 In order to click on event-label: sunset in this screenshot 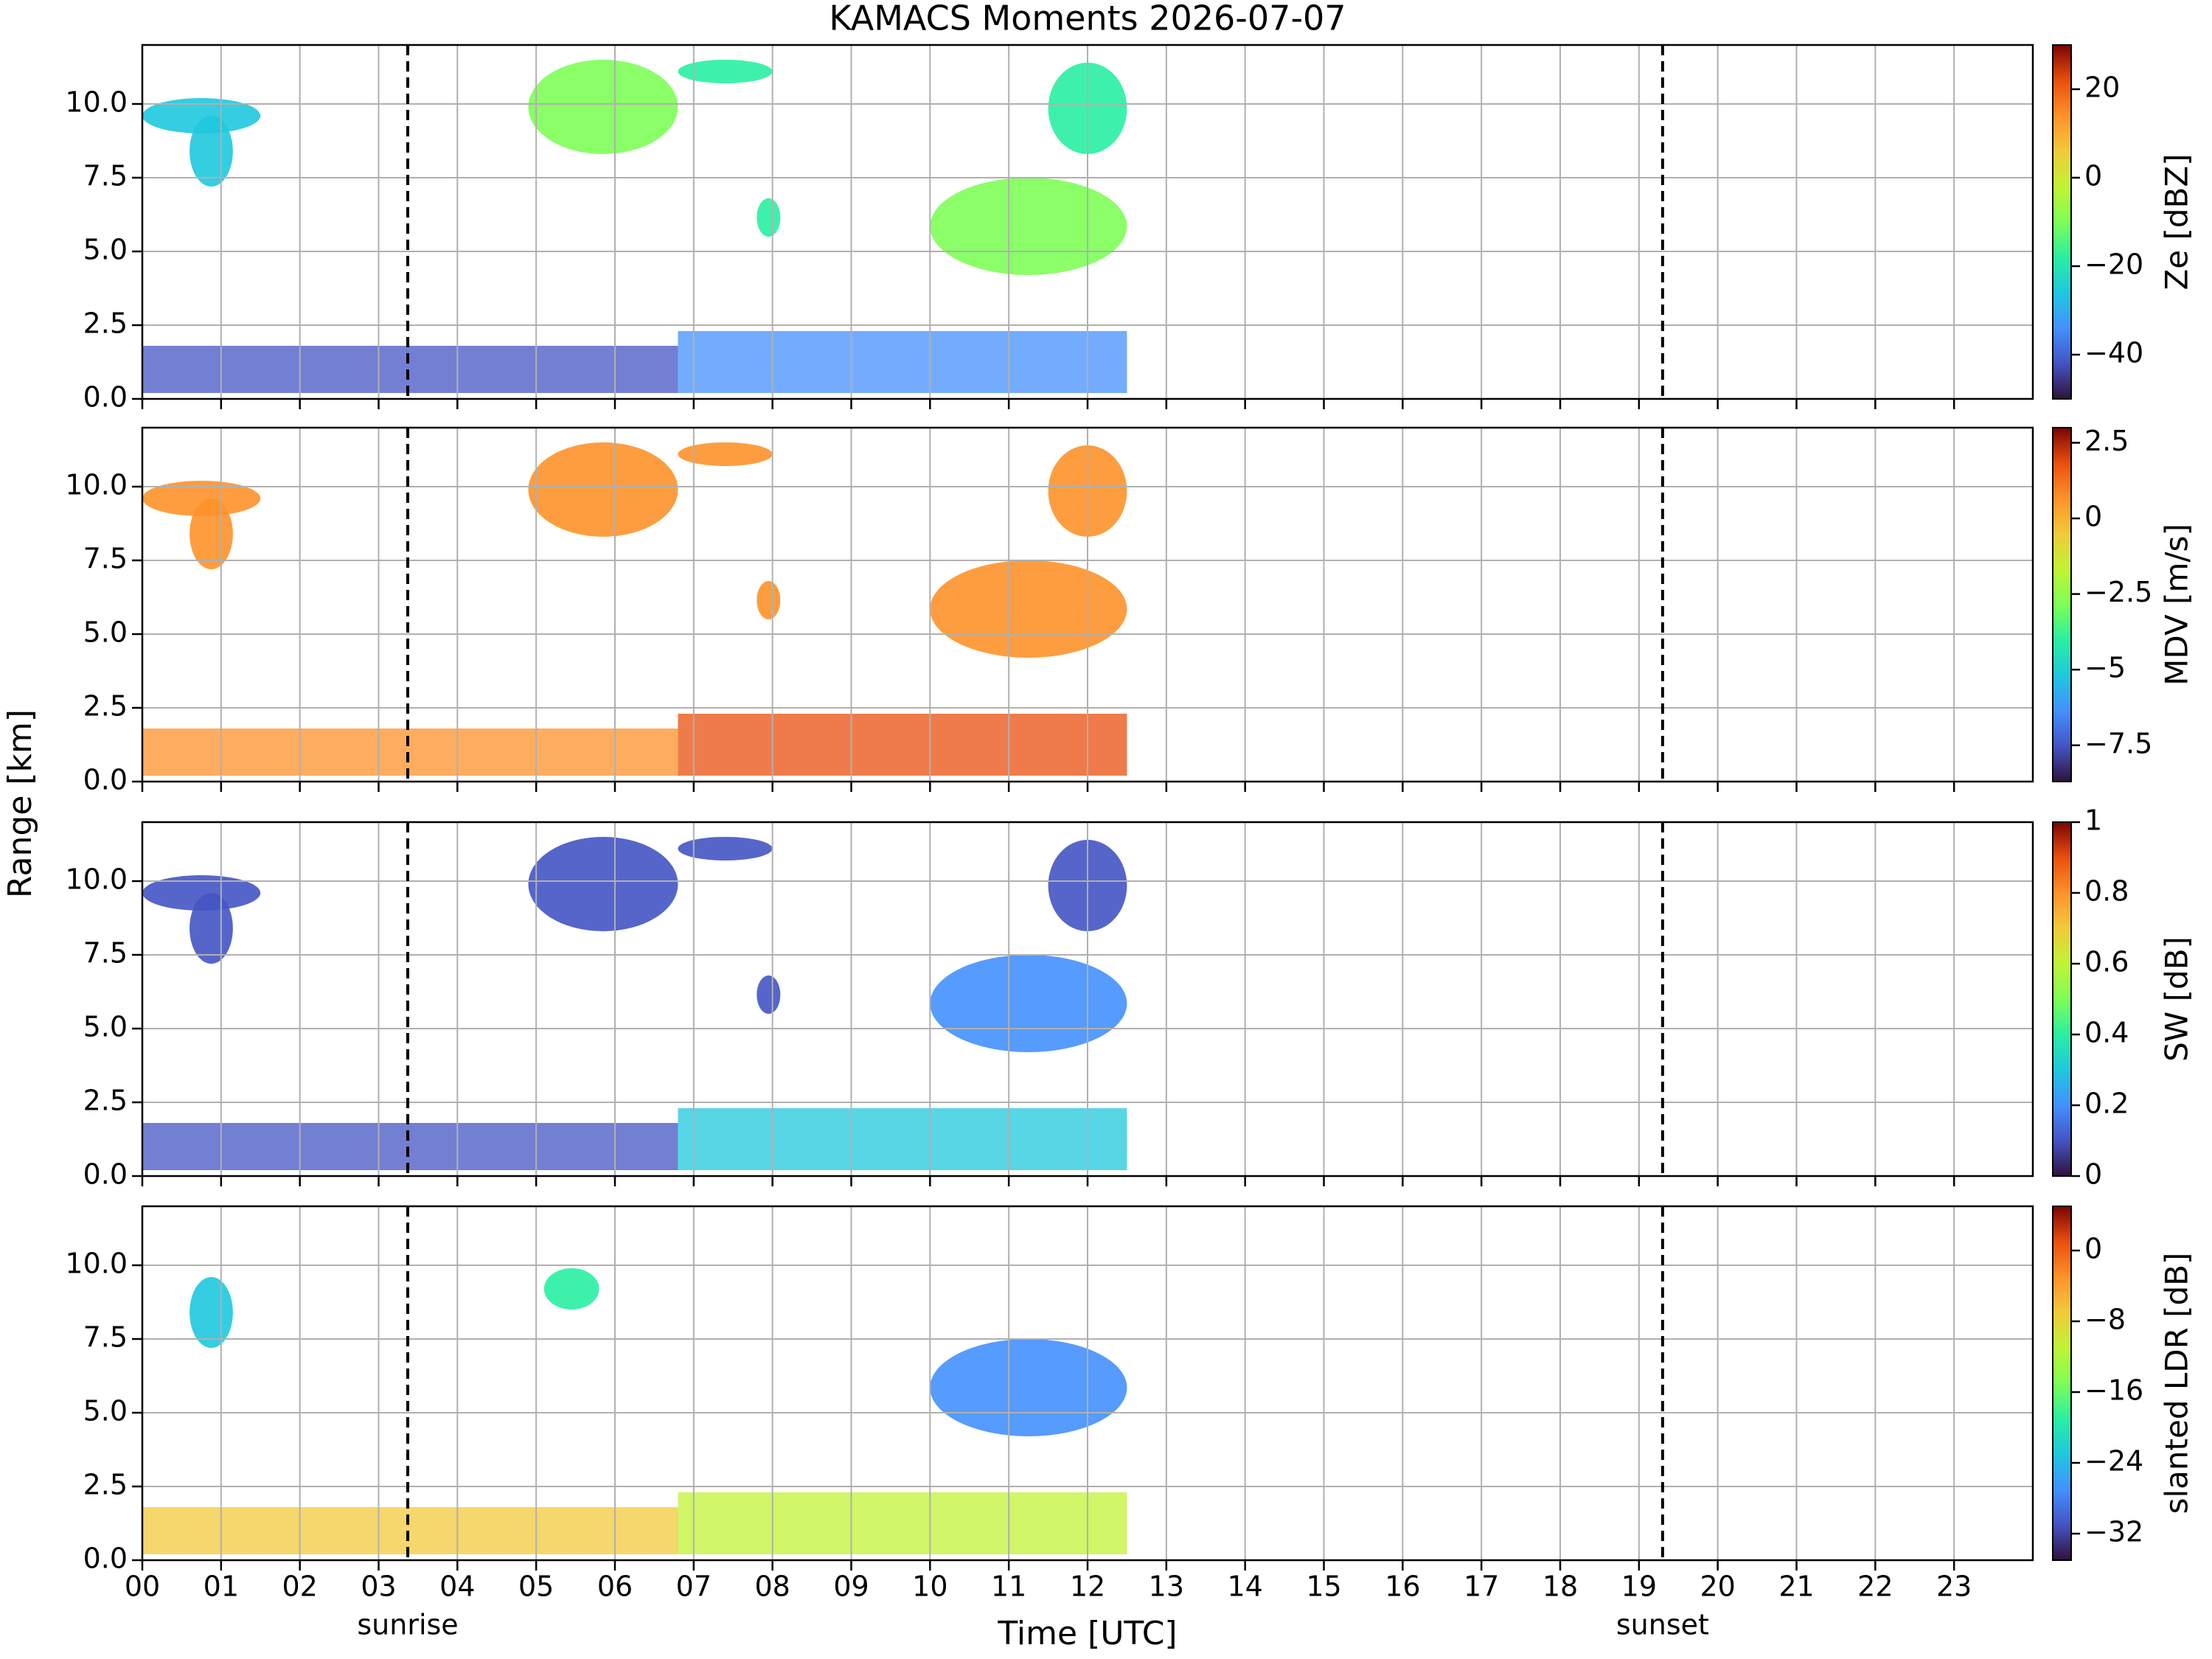, I will do `click(1662, 1625)`.